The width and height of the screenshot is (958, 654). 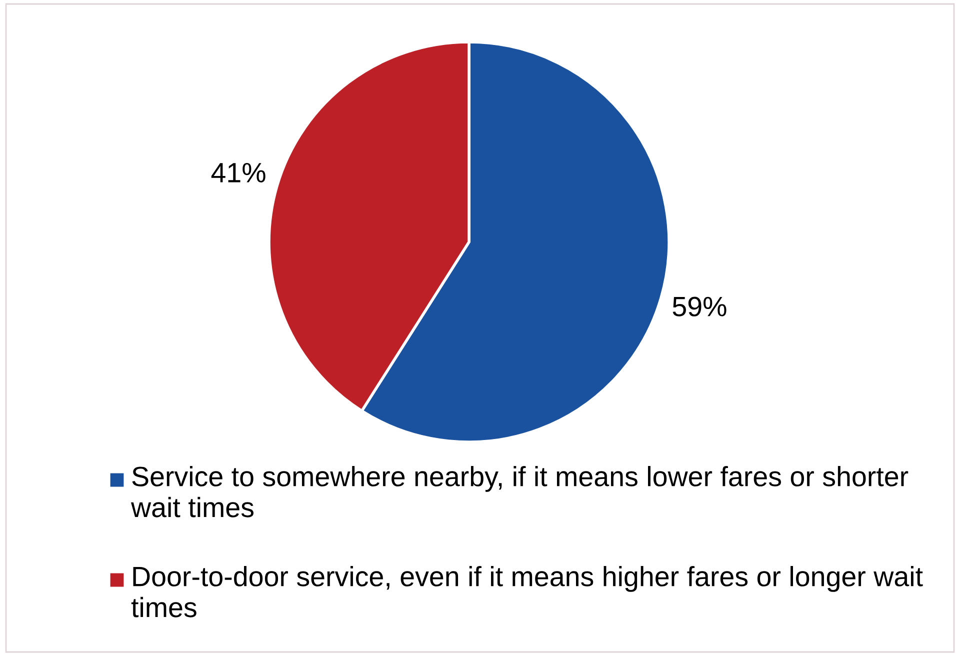 I want to click on data-label: 59%, so click(x=699, y=306).